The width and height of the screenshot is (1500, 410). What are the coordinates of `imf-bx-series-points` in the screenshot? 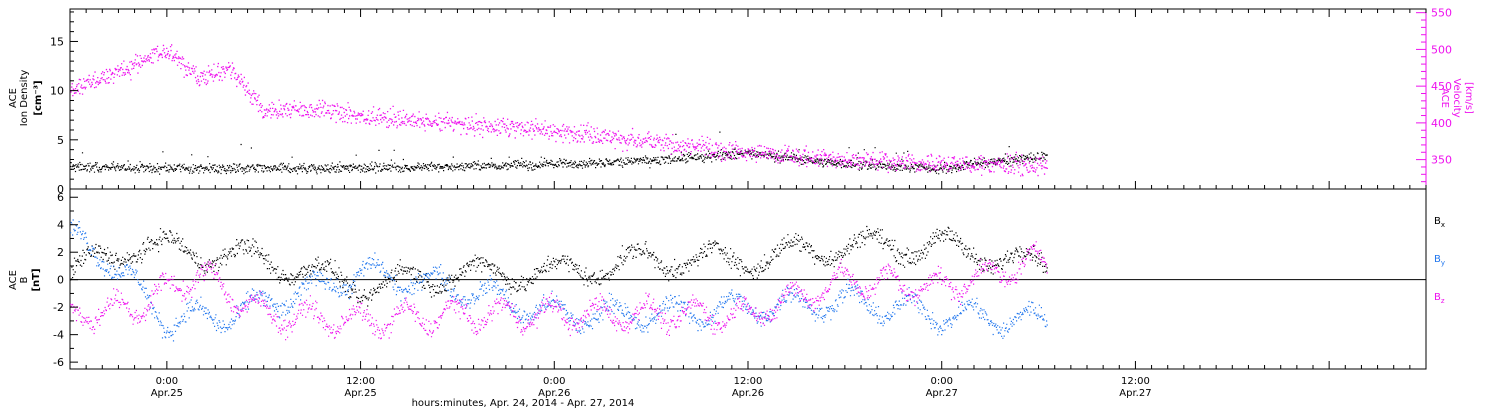 It's located at (559, 266).